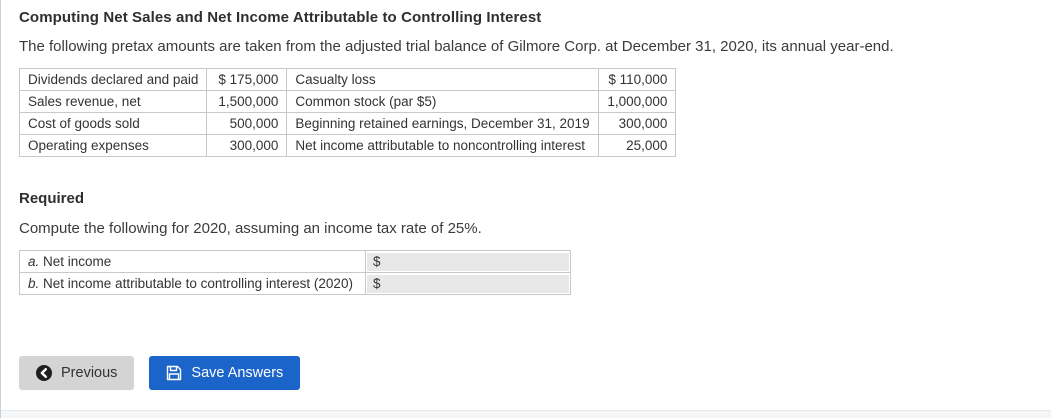  What do you see at coordinates (237, 373) in the screenshot?
I see `save-answers-button-label: Save Answers` at bounding box center [237, 373].